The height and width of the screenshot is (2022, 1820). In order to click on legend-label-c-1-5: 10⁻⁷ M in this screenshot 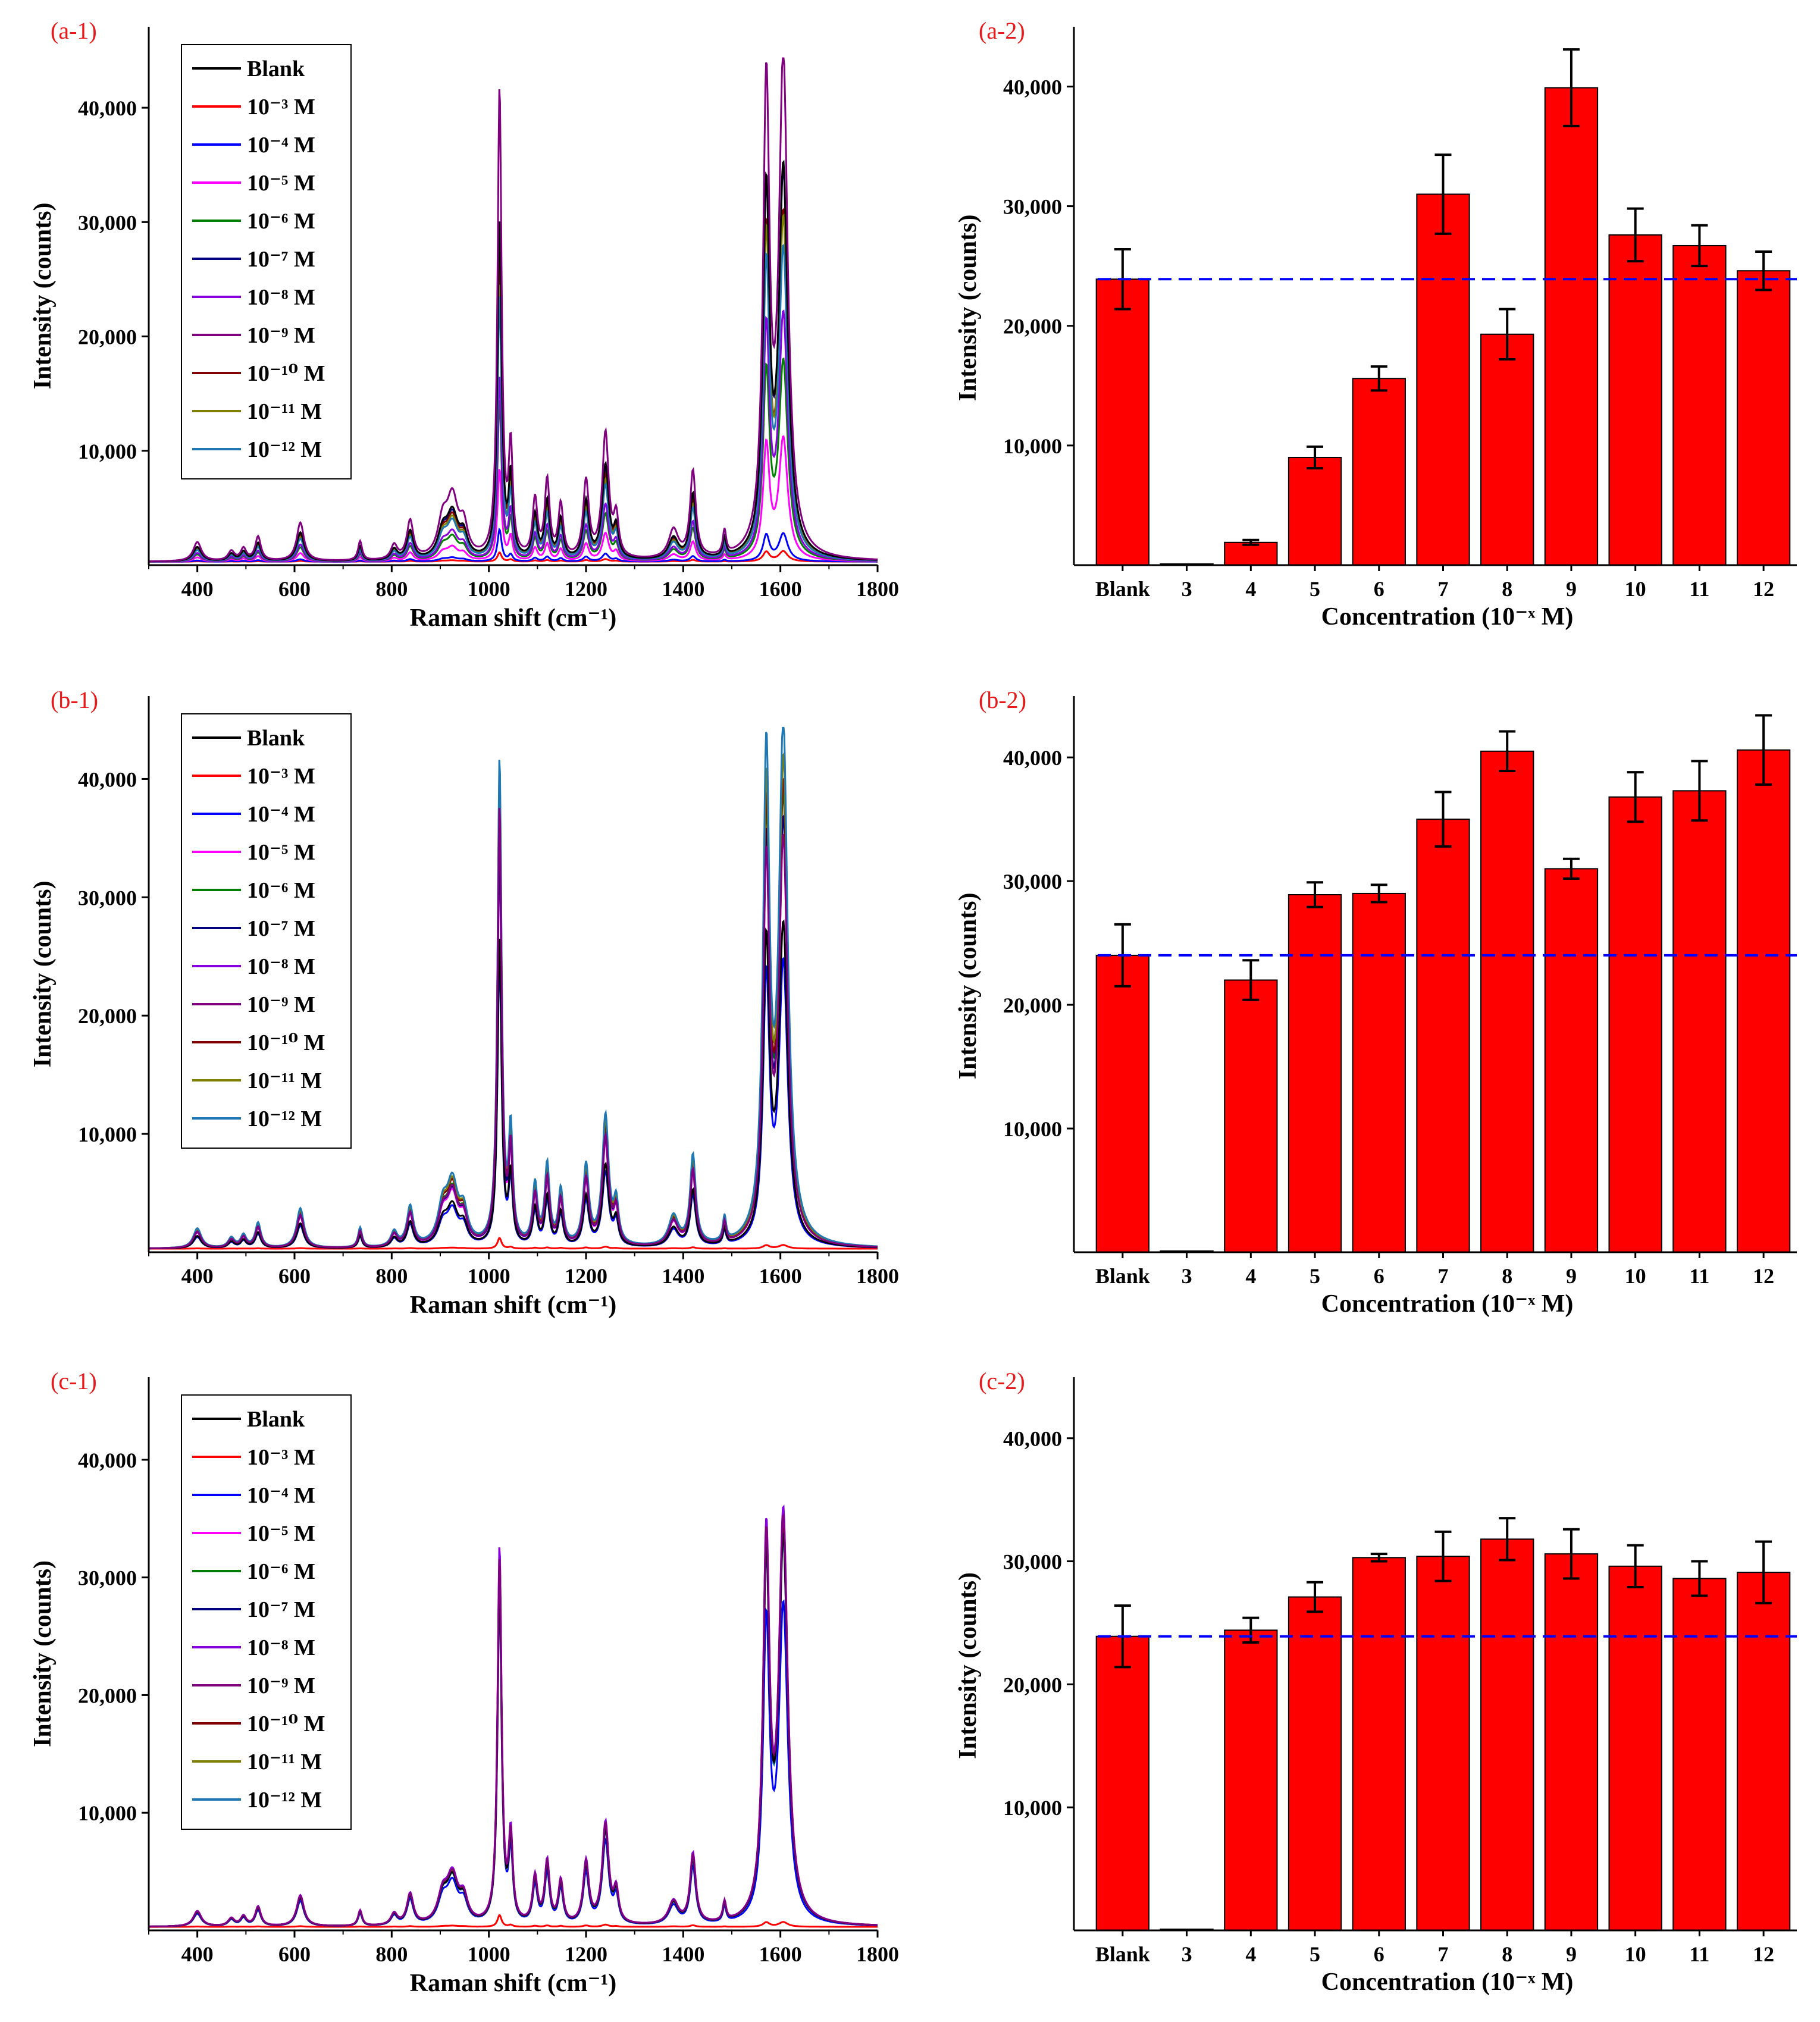, I will do `click(281, 1610)`.